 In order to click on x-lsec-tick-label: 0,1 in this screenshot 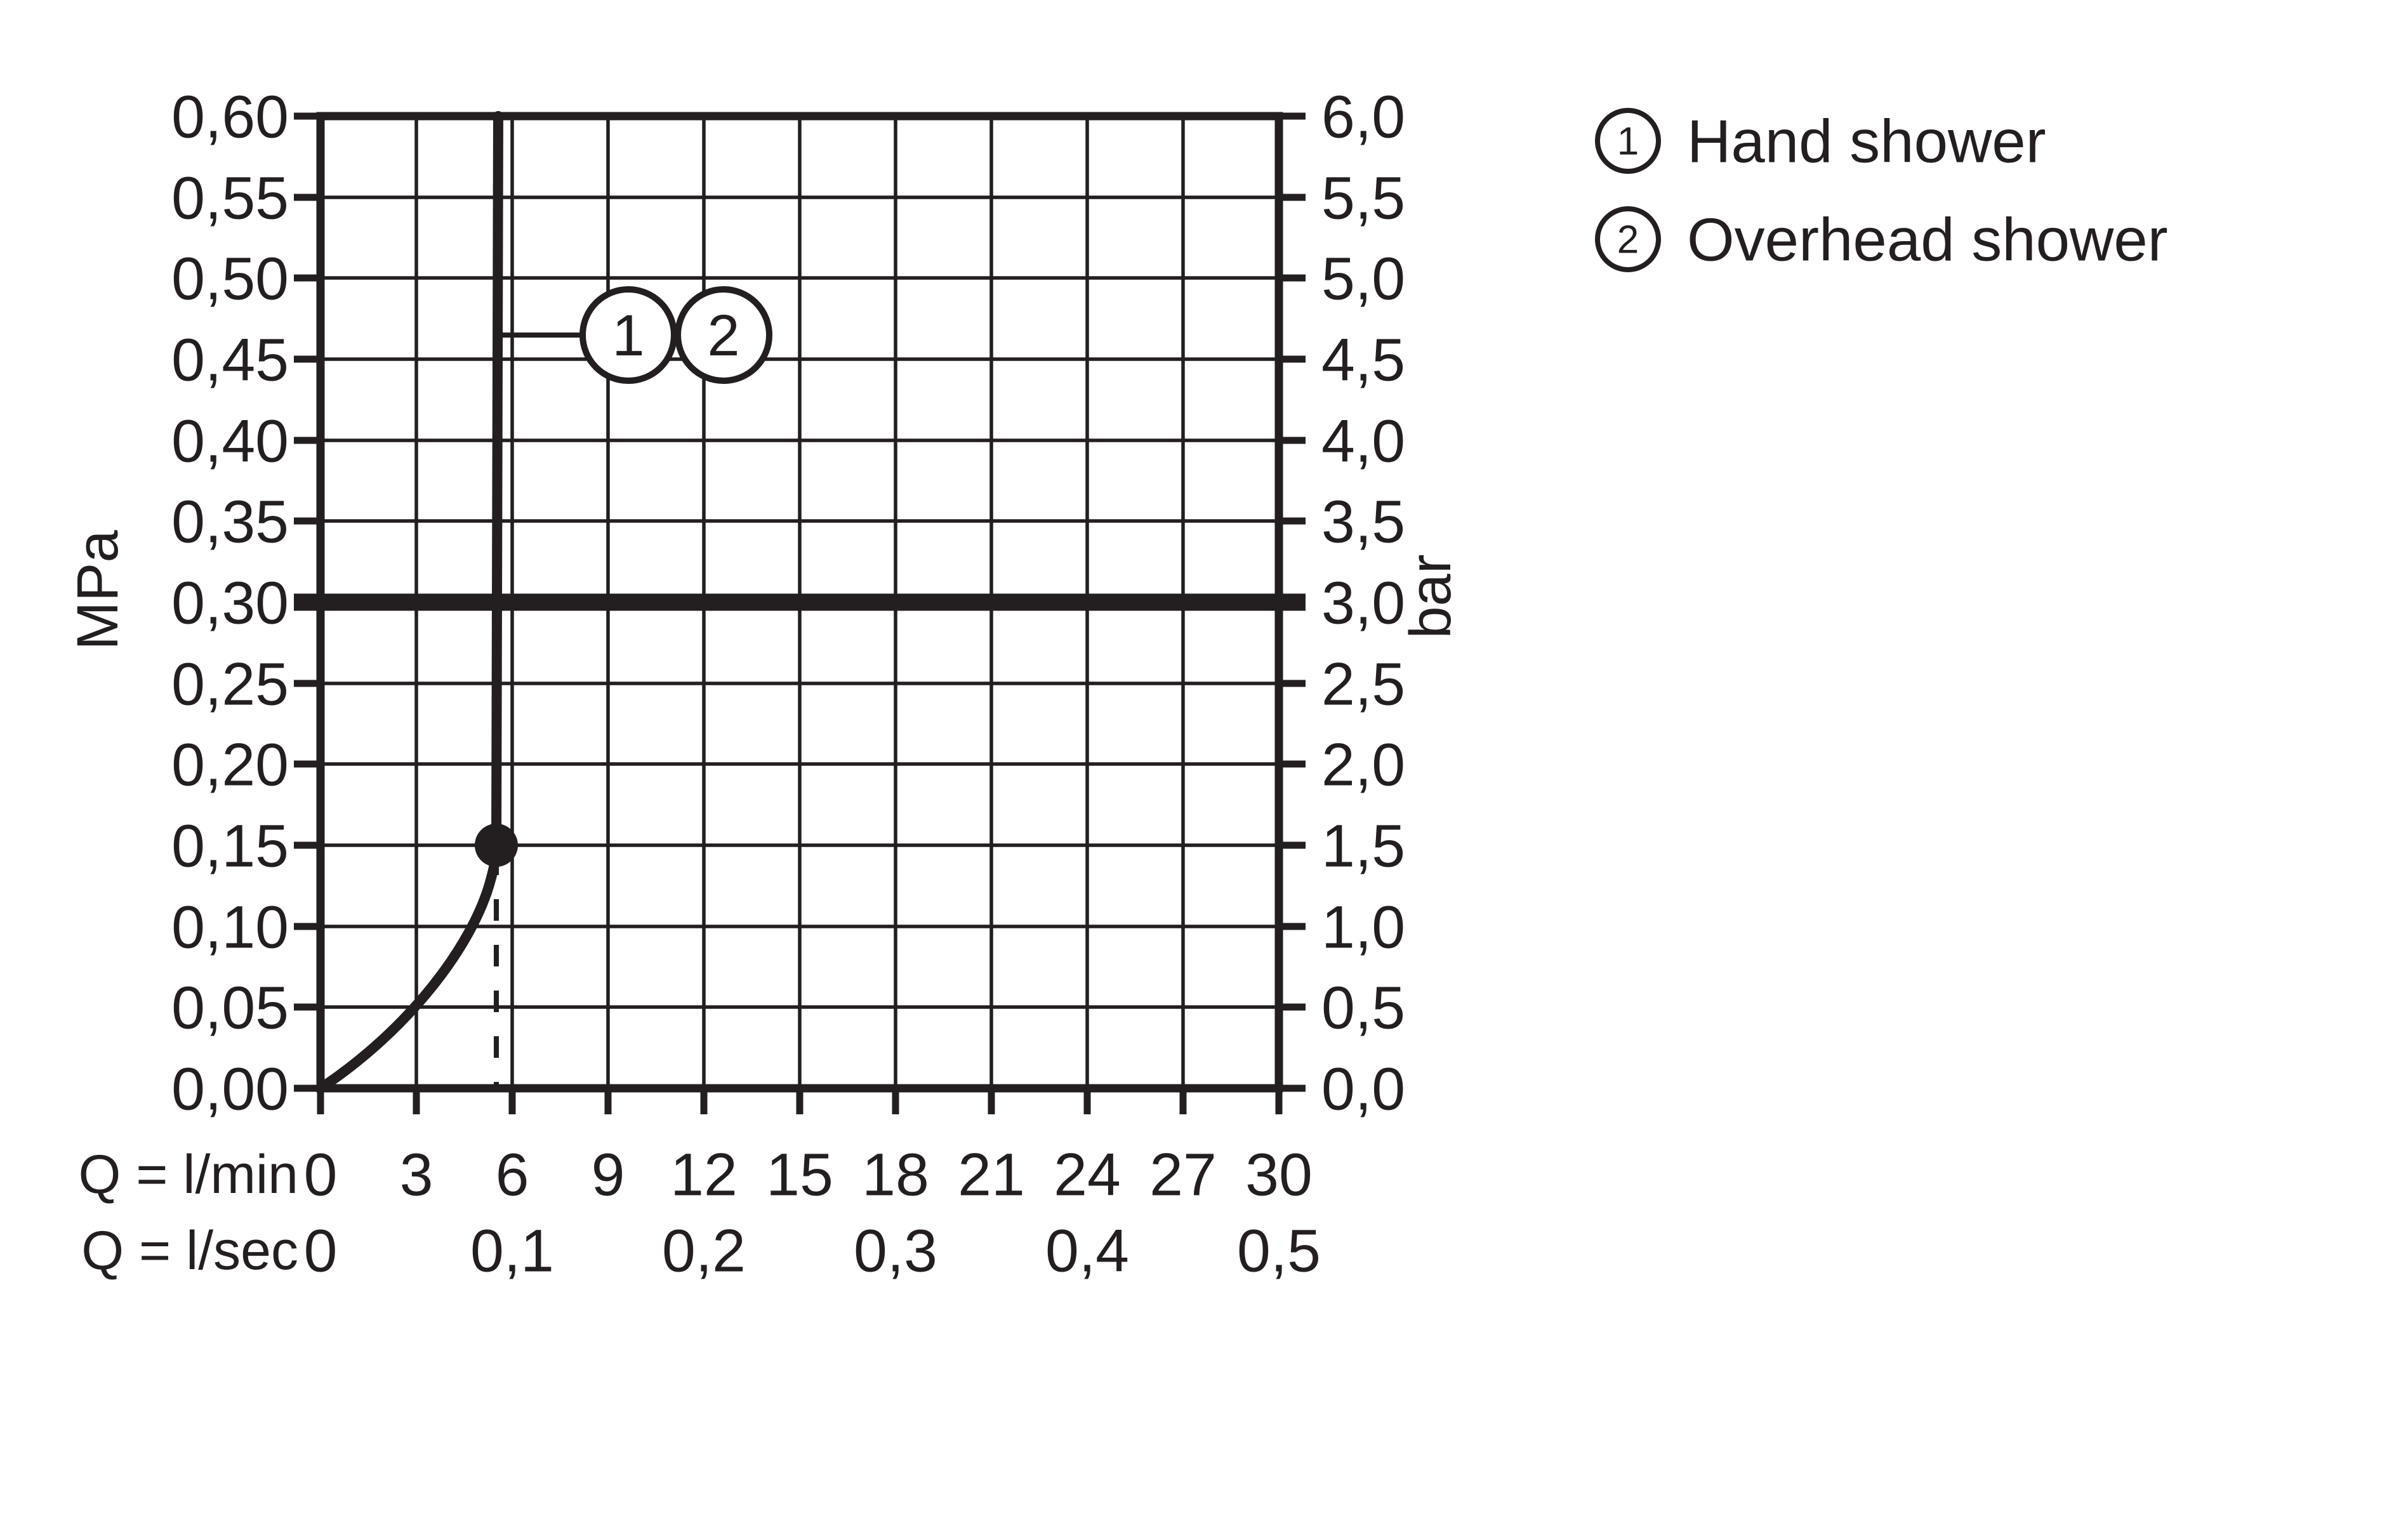, I will do `click(512, 1250)`.